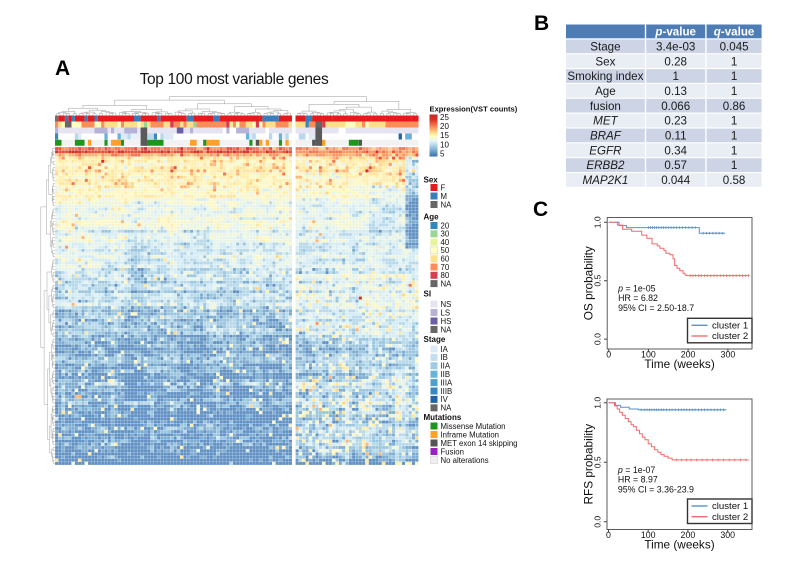 This screenshot has width=800, height=565. I want to click on svg-text: NS, so click(446, 304).